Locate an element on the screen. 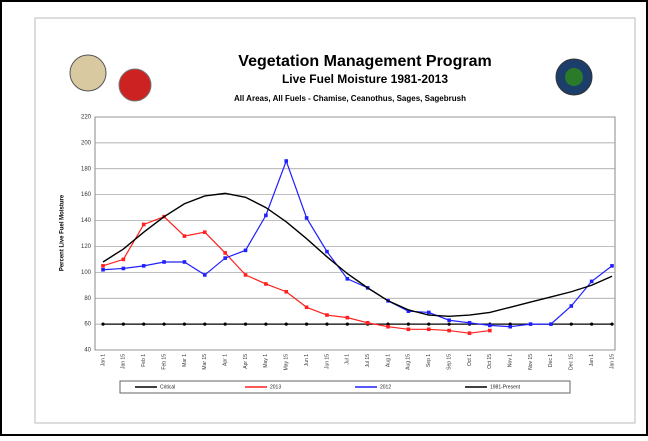 Image resolution: width=648 pixels, height=441 pixels. legend-label: 2012 is located at coordinates (385, 387).